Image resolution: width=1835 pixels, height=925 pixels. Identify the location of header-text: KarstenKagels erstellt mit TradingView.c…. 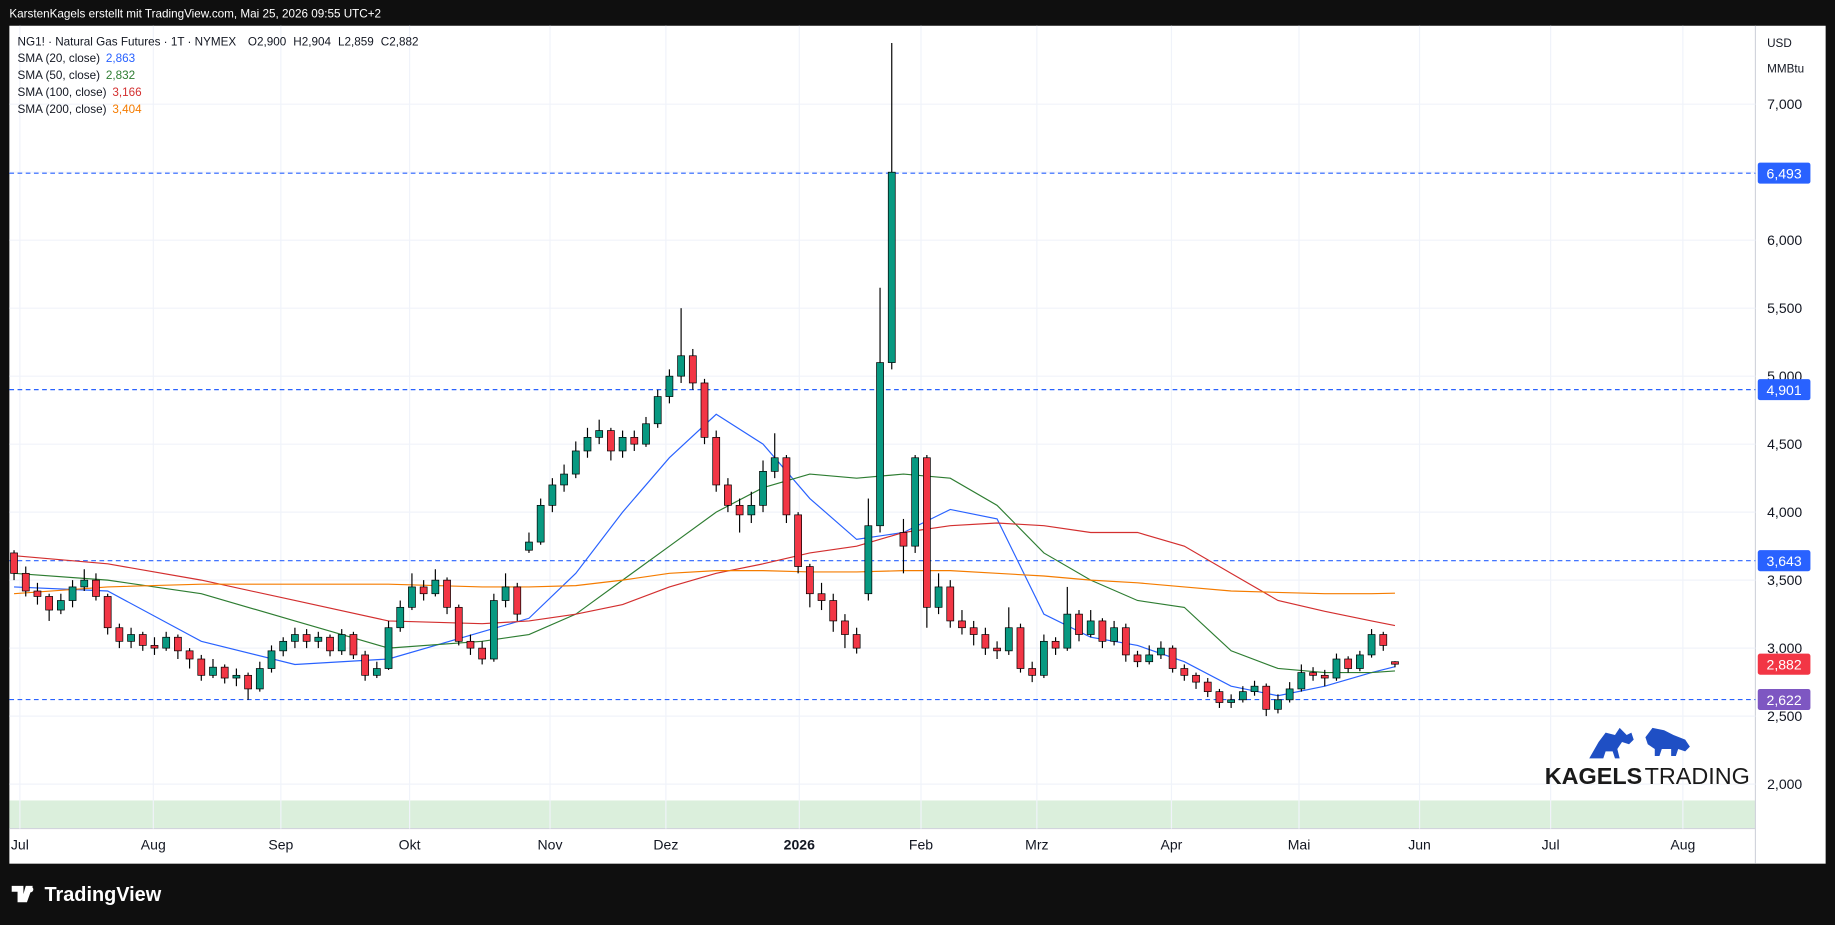
(195, 14).